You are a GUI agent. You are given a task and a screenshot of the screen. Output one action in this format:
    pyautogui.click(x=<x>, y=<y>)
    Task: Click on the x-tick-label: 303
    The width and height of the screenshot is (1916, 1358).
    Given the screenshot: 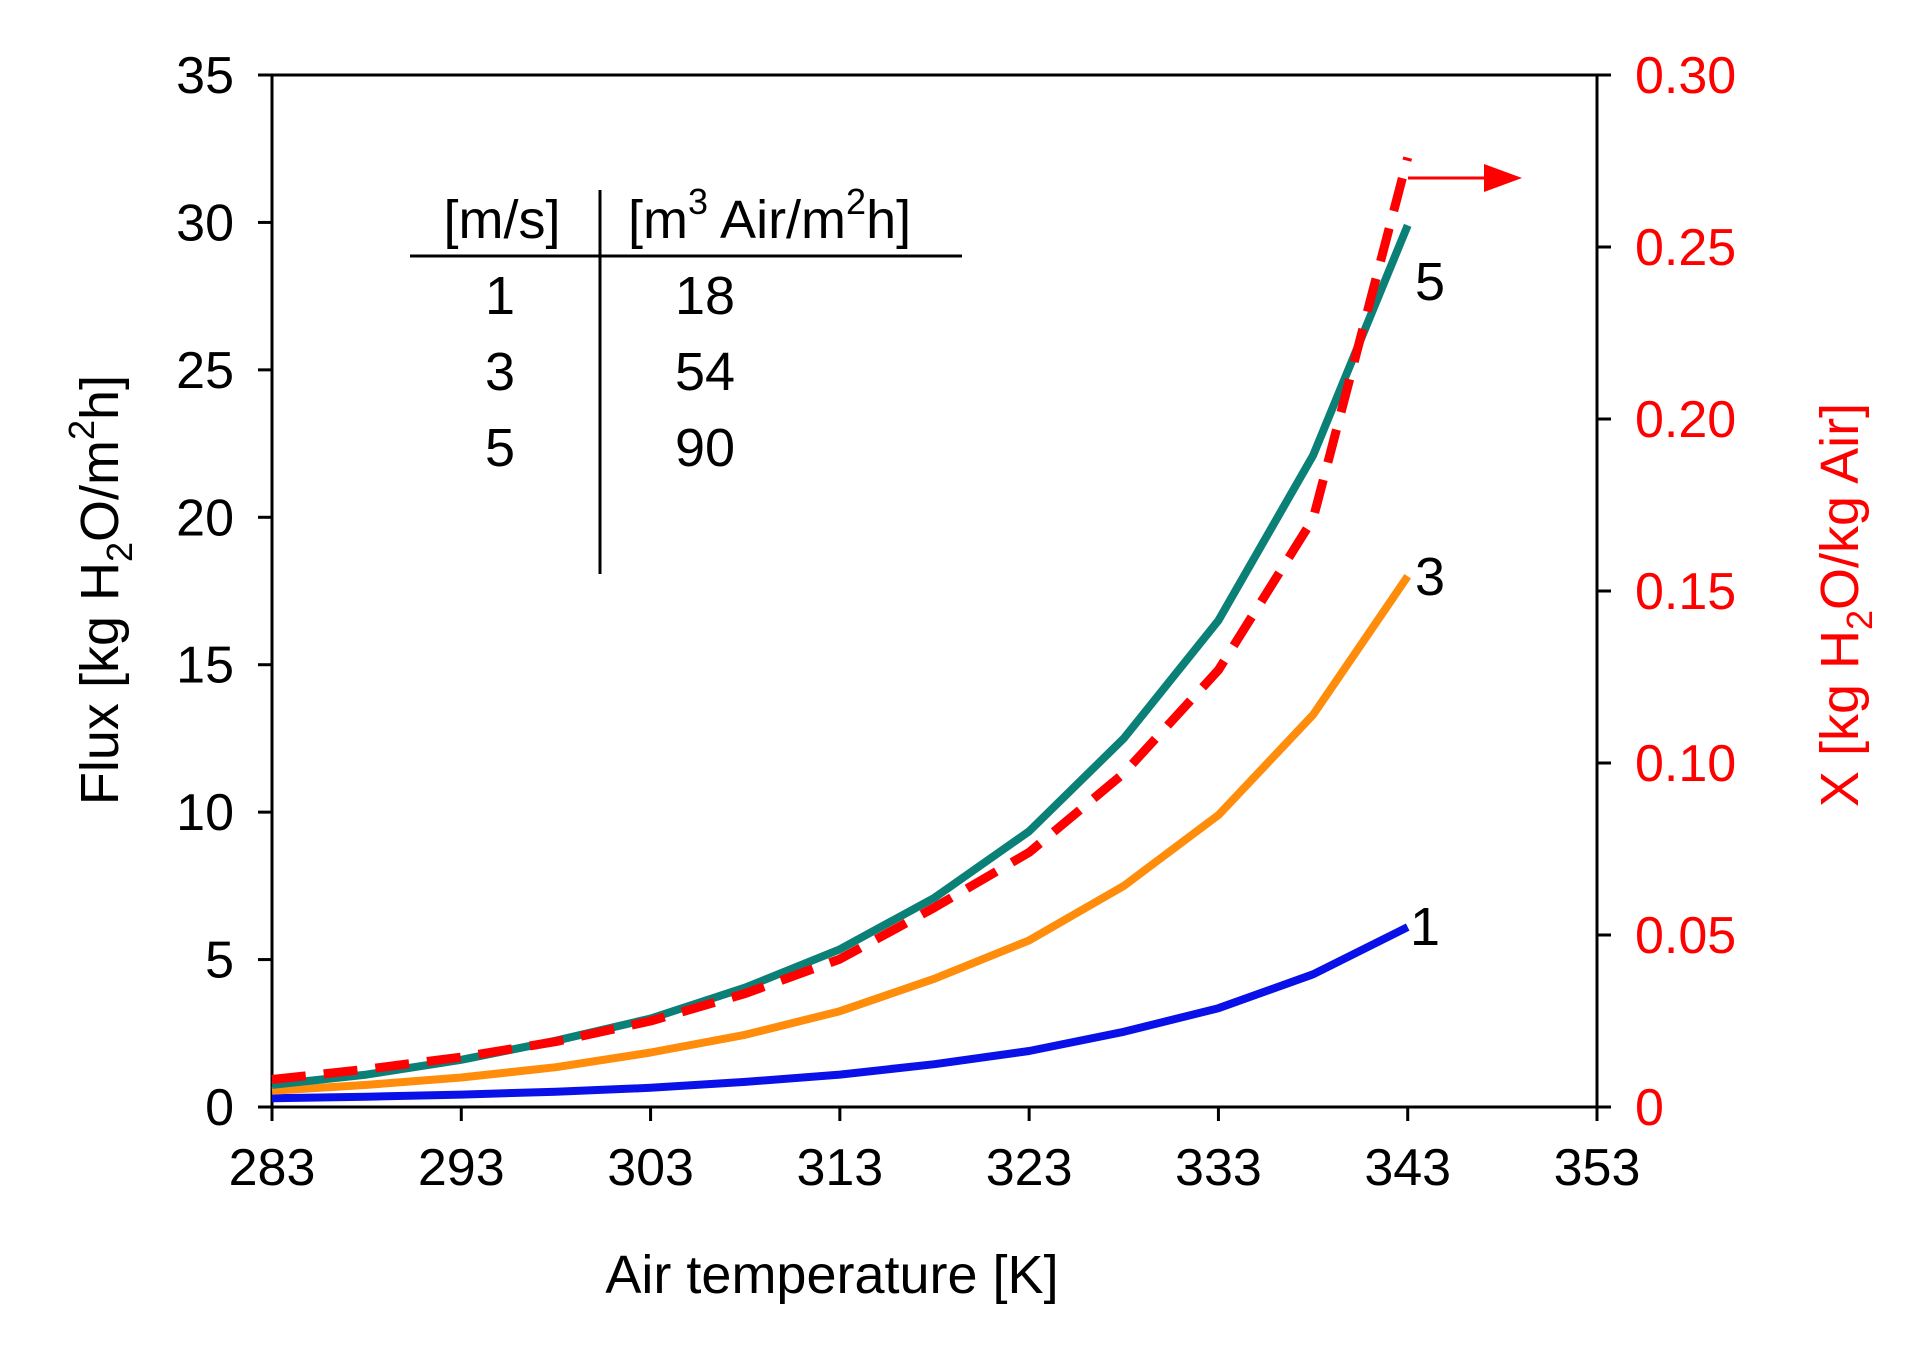 What is the action you would take?
    pyautogui.click(x=650, y=1168)
    